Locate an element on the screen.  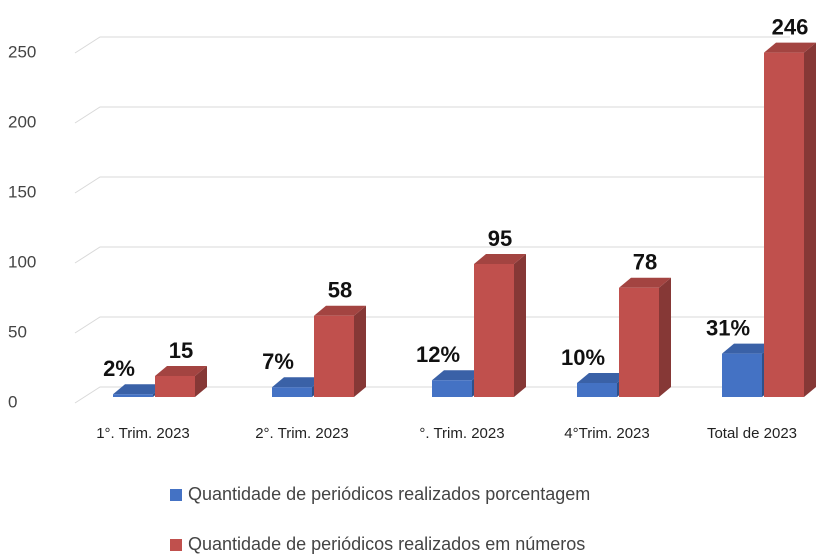
y-tick-label: 150 is located at coordinates (22, 191).